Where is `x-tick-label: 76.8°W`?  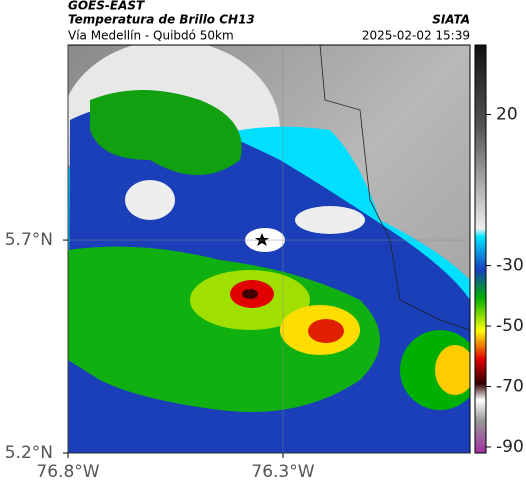 x-tick-label: 76.8°W is located at coordinates (67, 472).